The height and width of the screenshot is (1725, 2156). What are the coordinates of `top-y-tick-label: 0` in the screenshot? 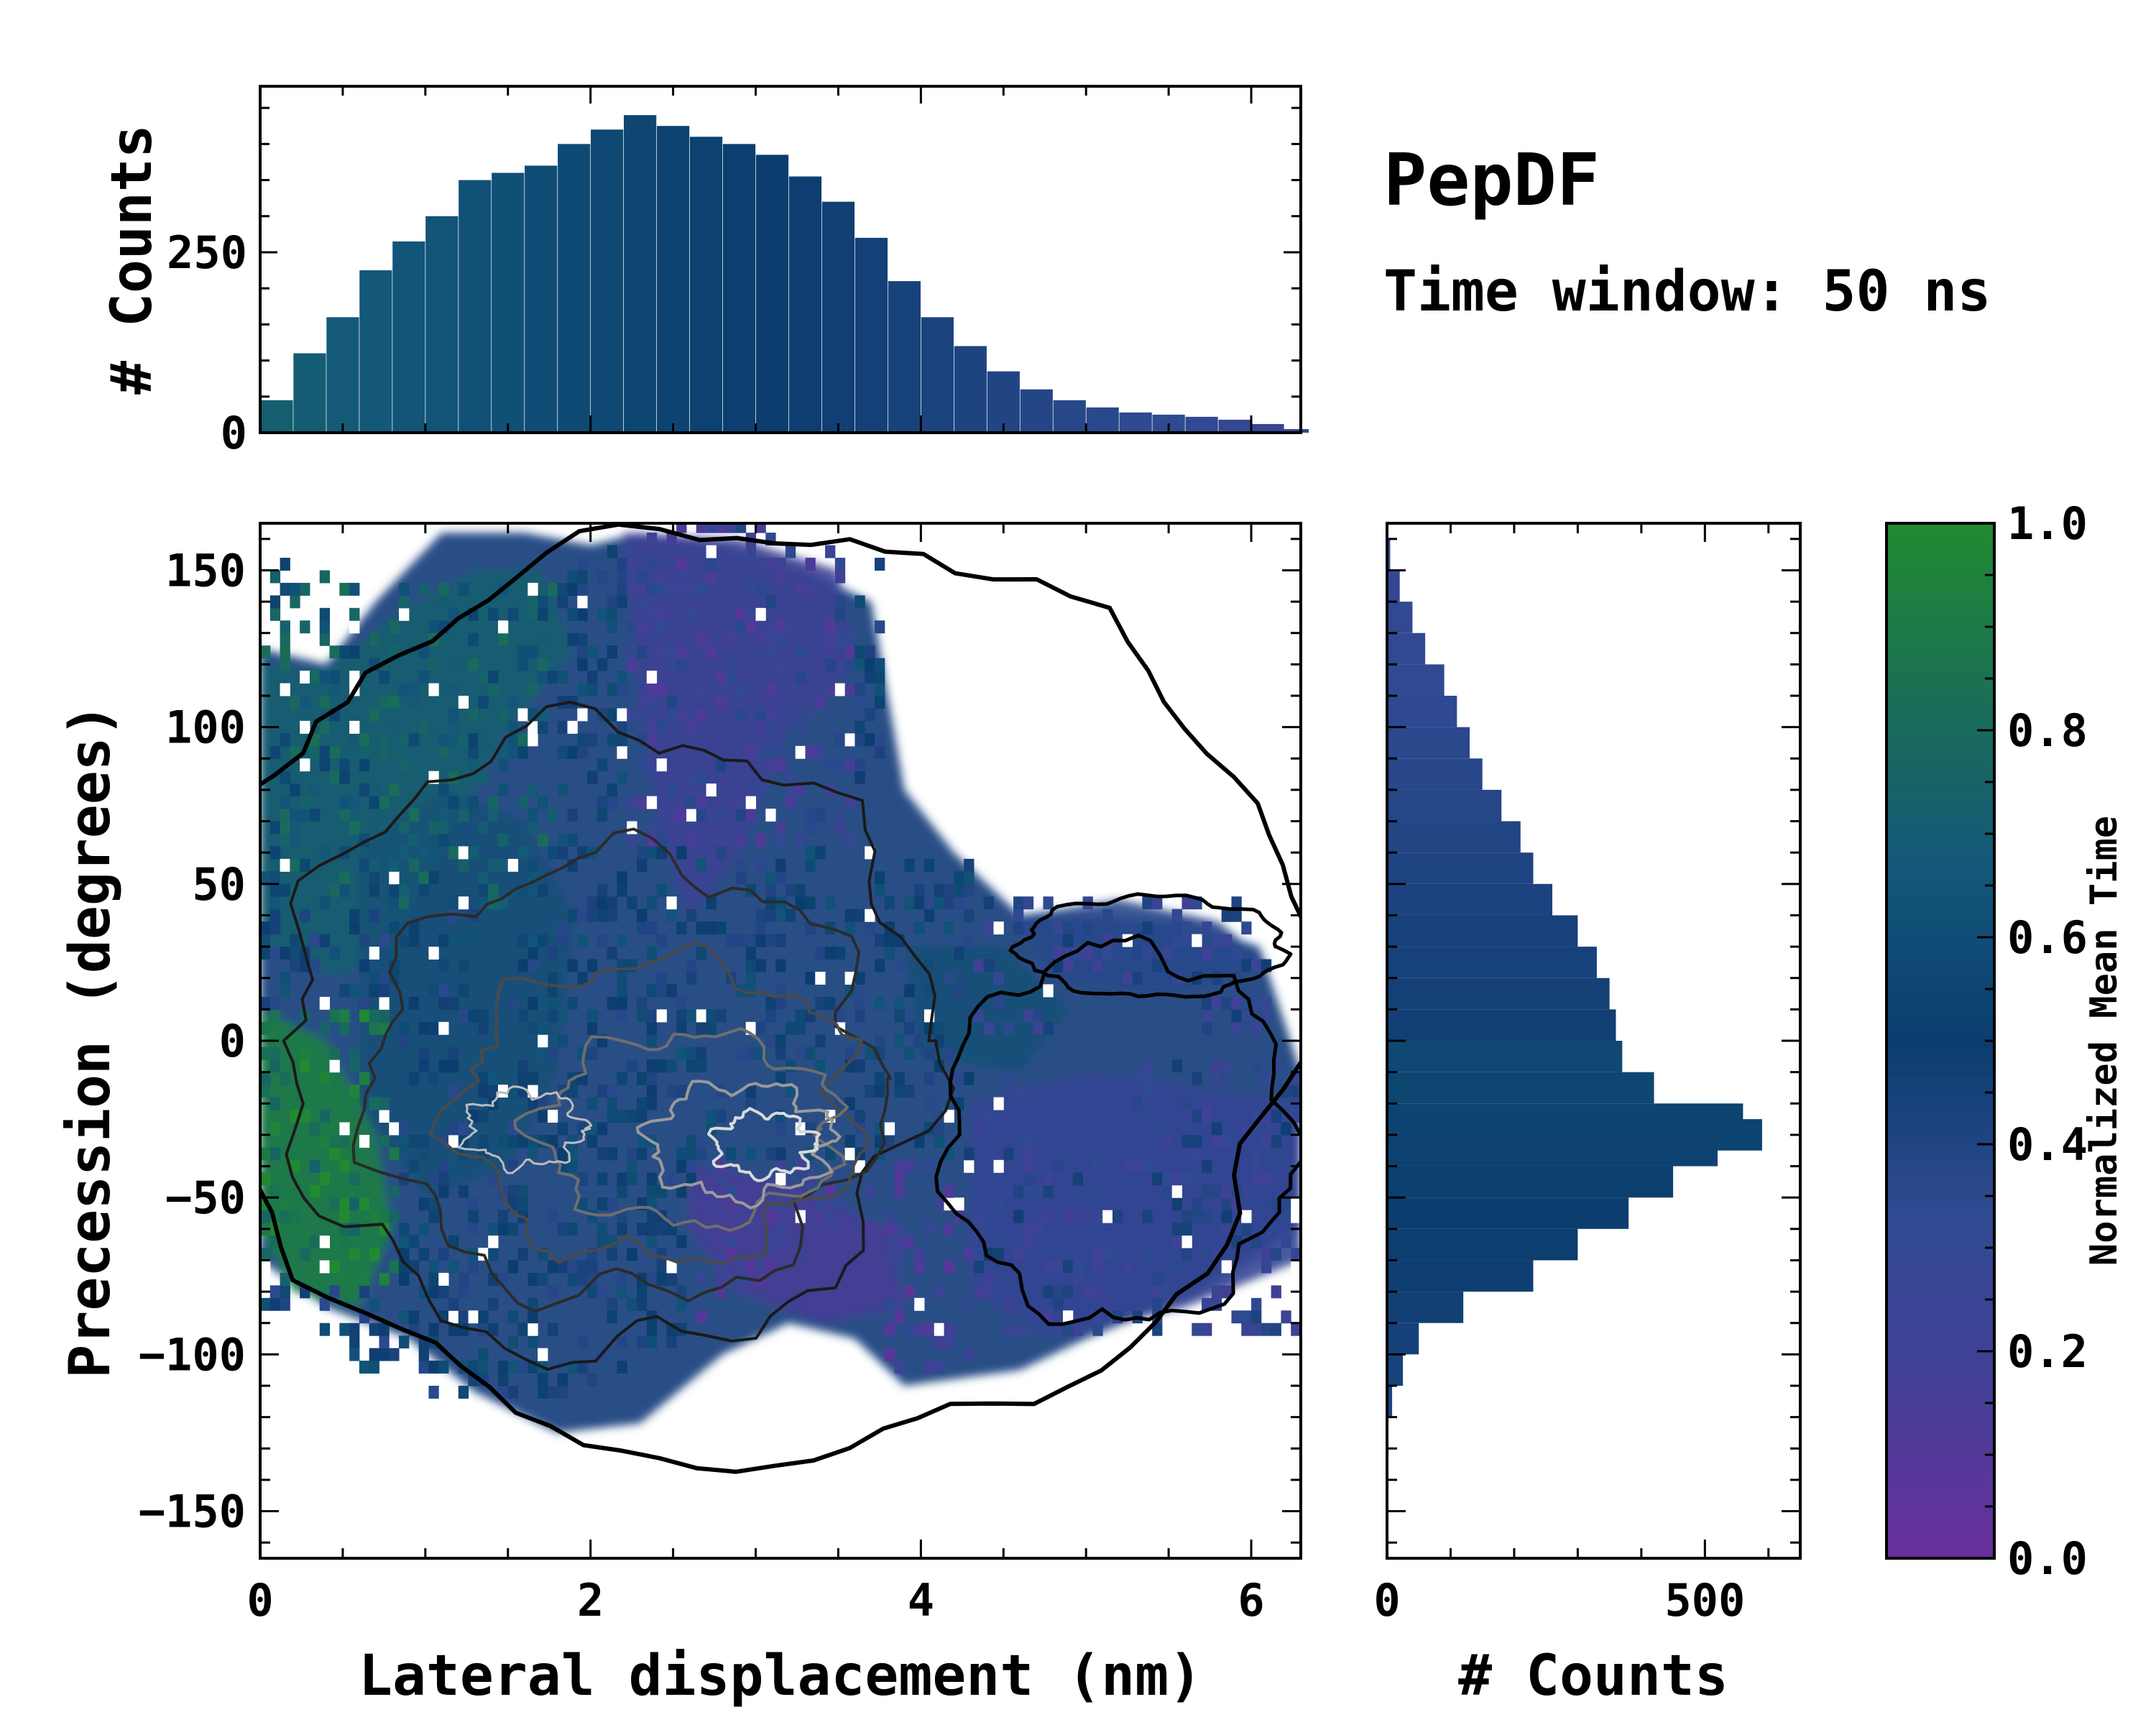 It's located at (234, 433).